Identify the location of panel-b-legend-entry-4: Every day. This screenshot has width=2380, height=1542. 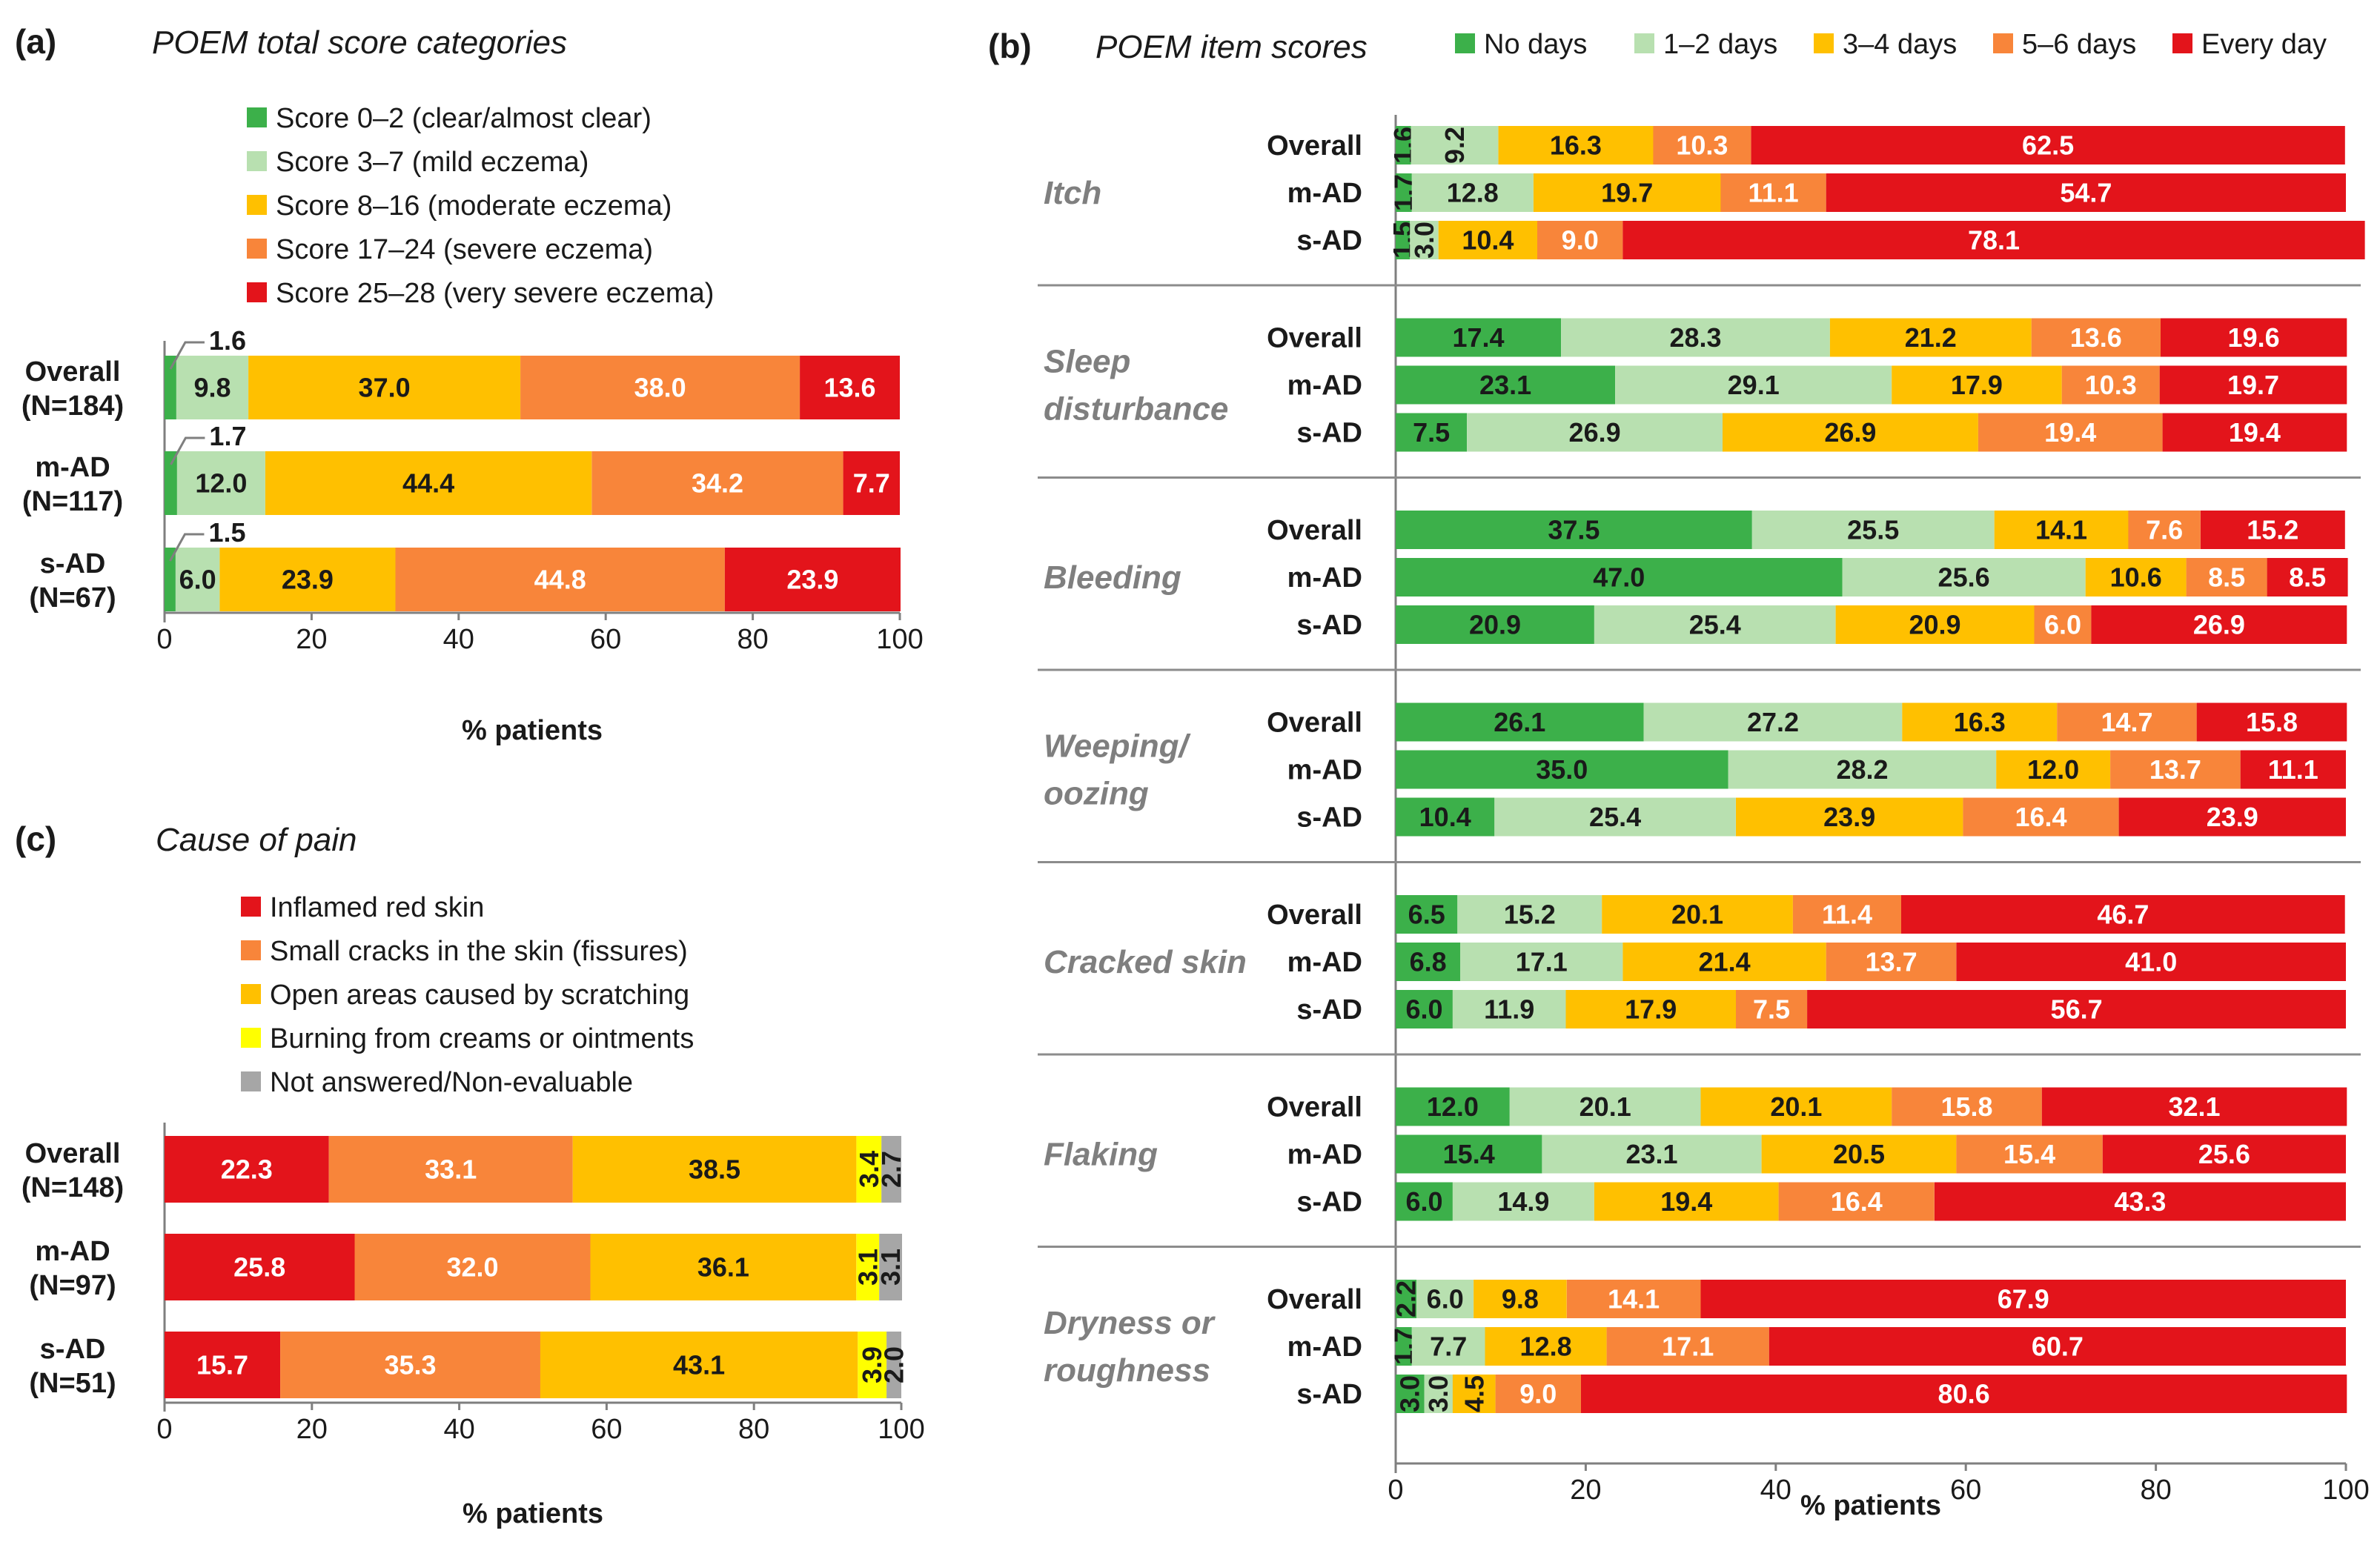
(2264, 45).